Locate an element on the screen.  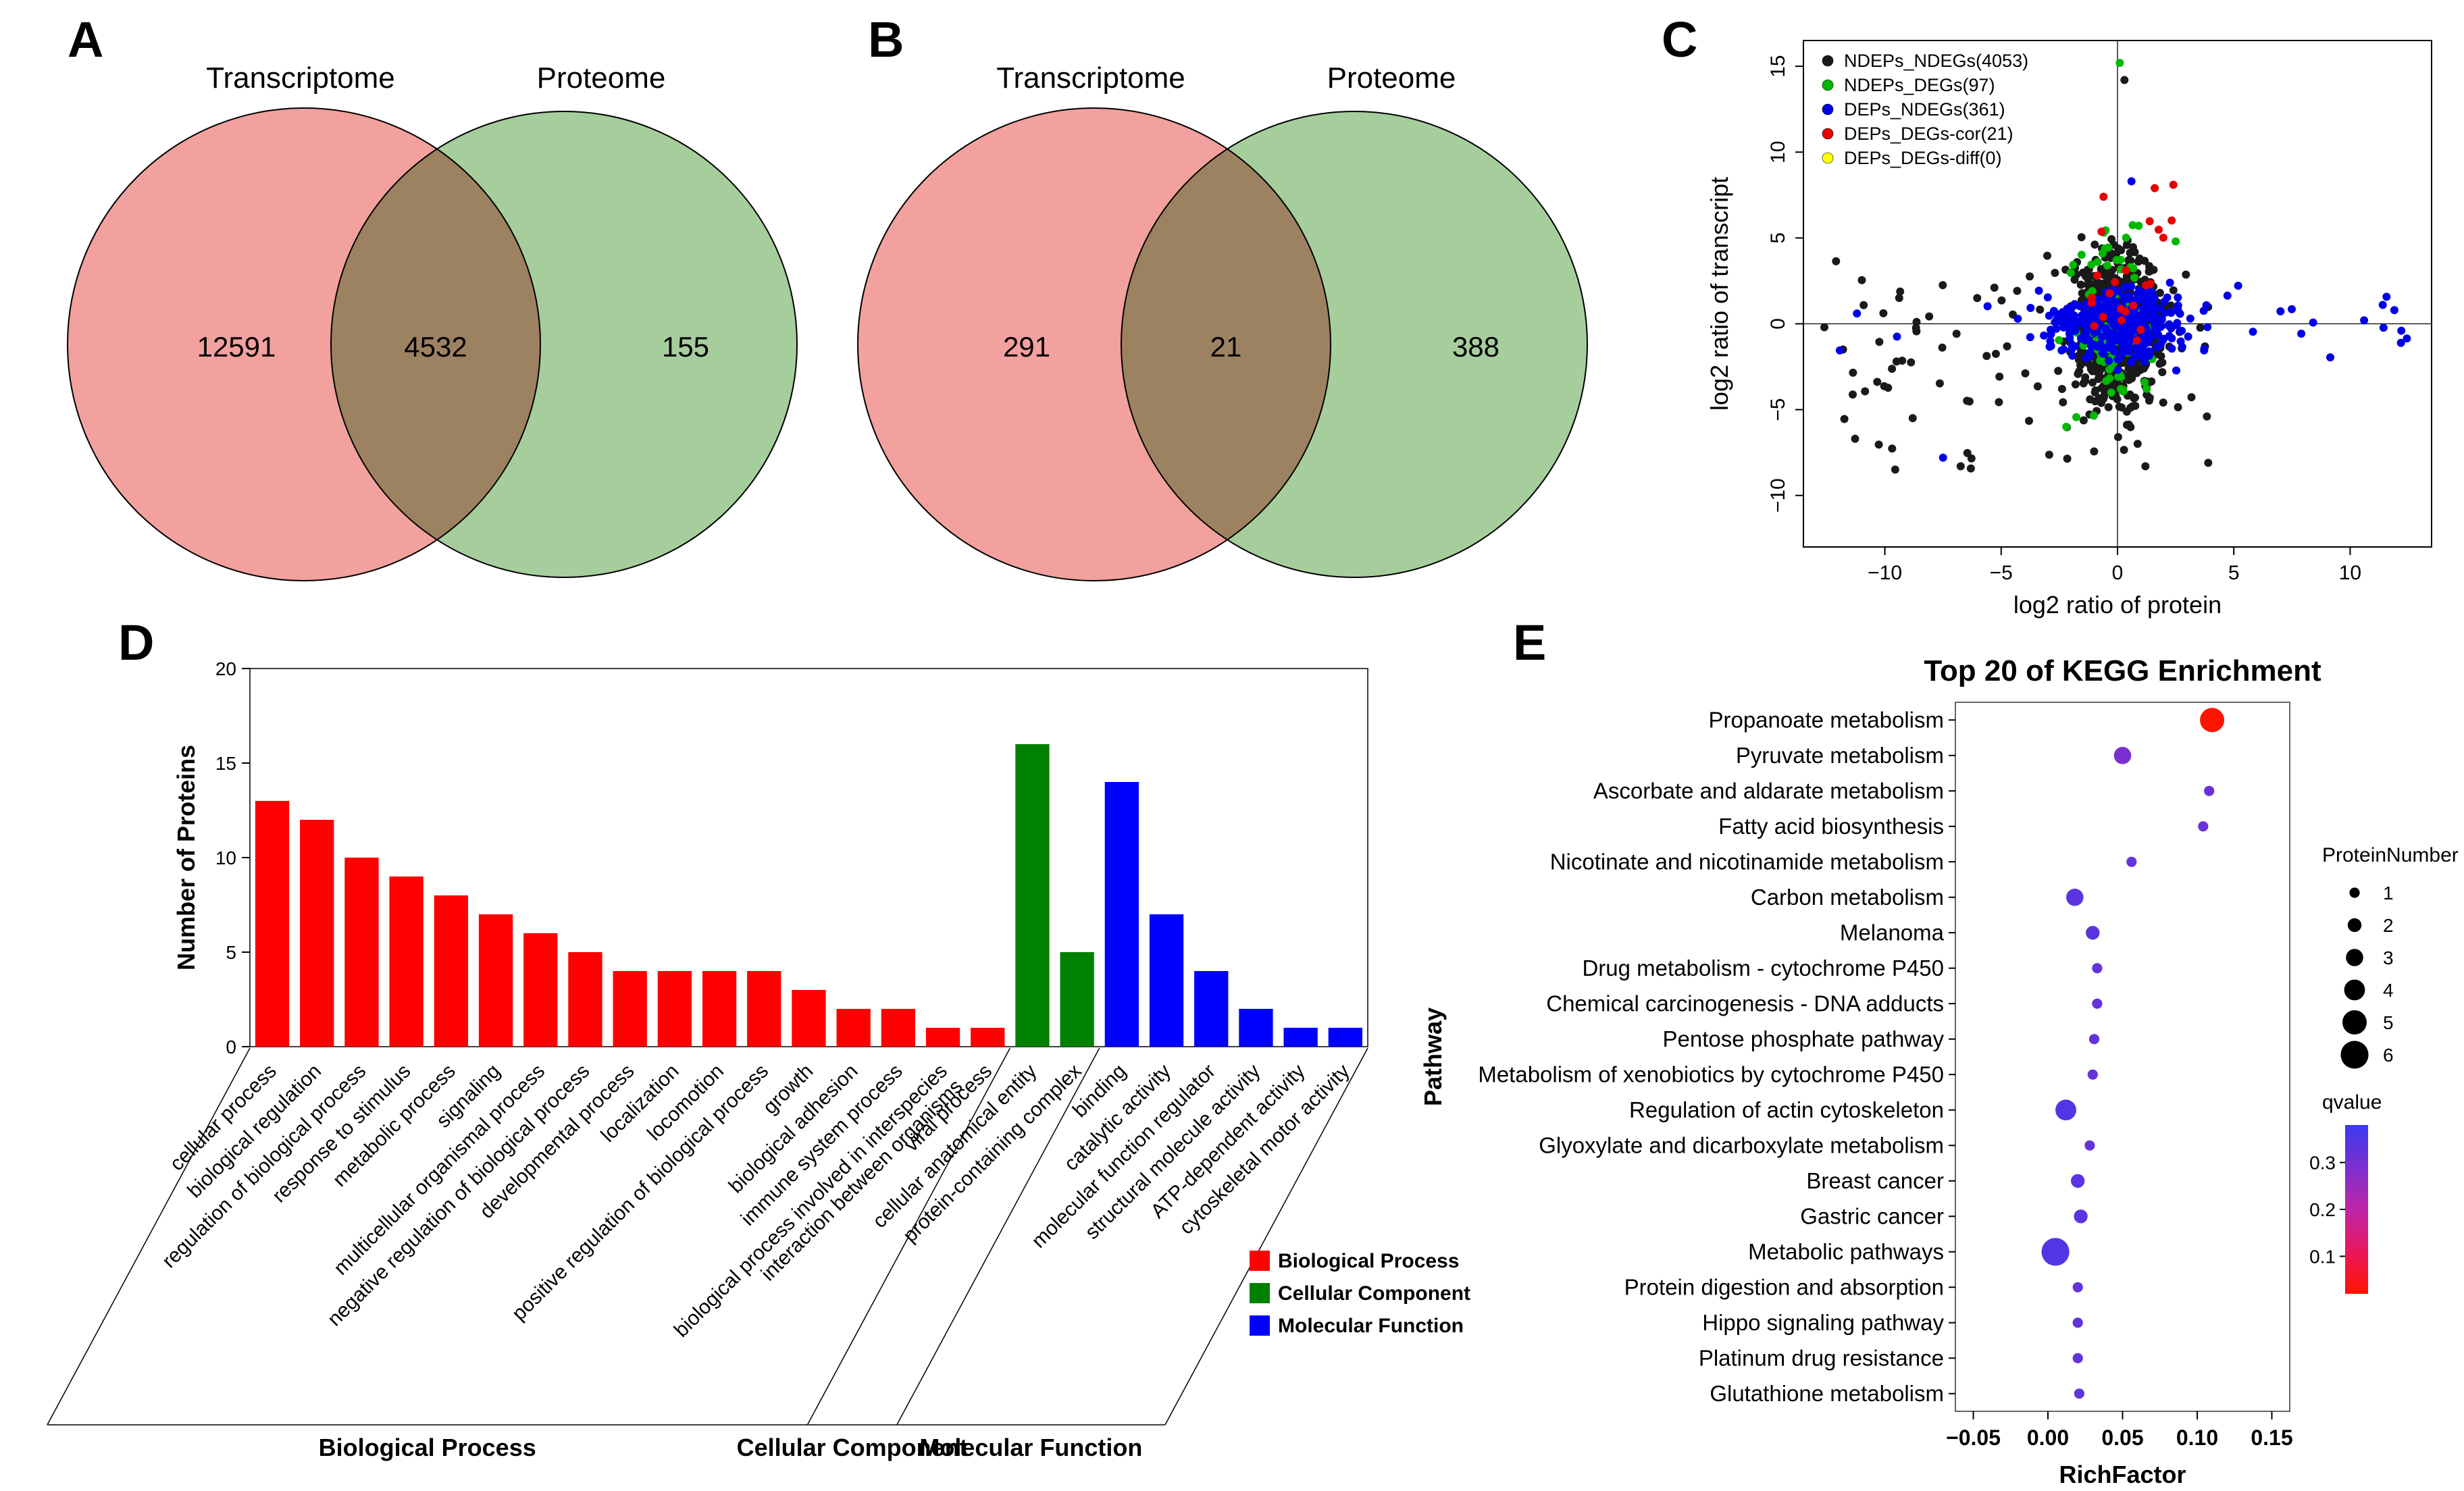
x-tick-label: 10 is located at coordinates (2350, 573).